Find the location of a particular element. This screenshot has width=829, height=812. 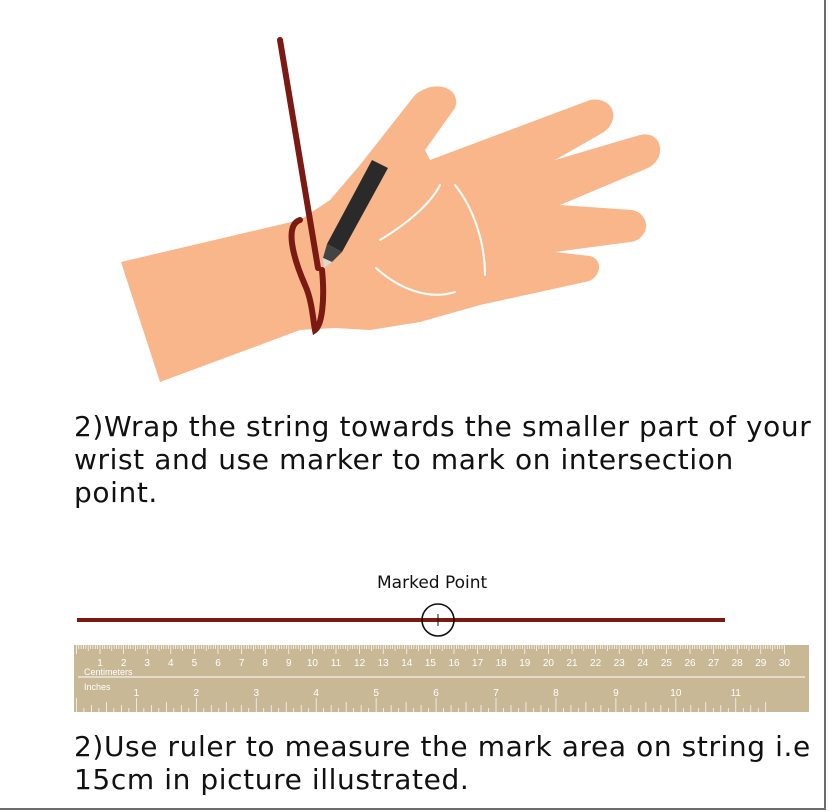

cm-label: 22 is located at coordinates (596, 663).